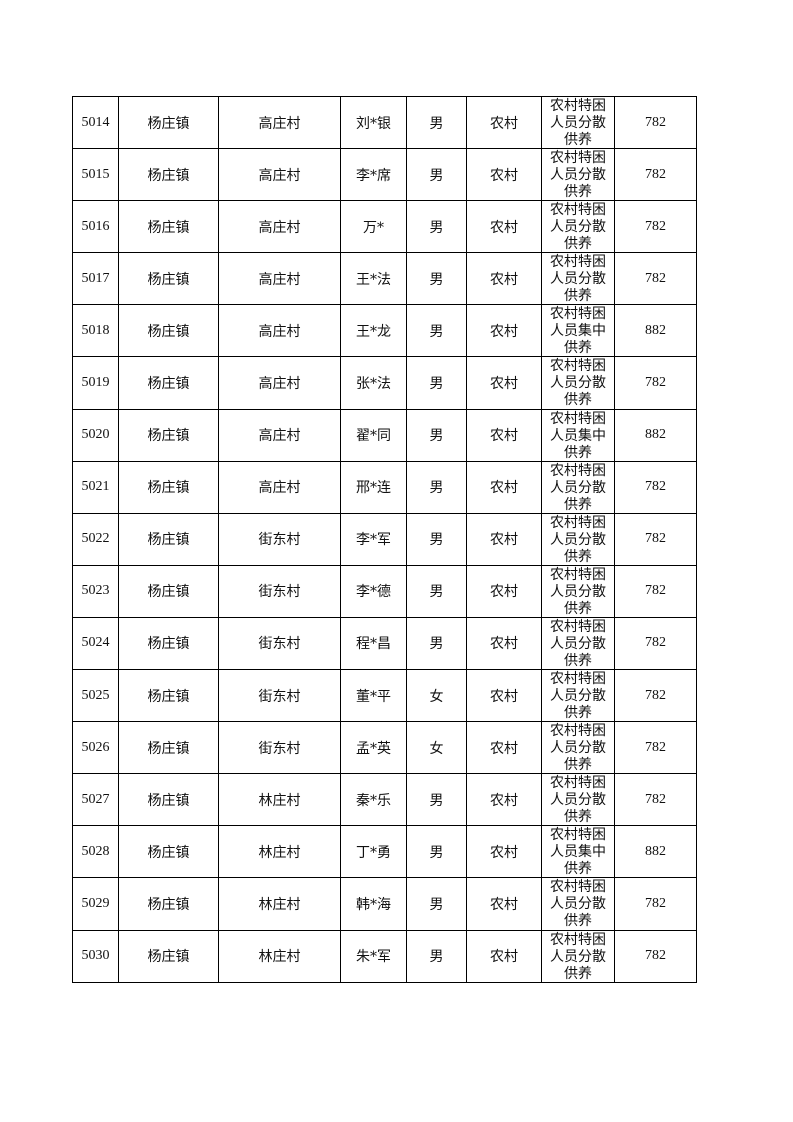 The image size is (793, 1122). What do you see at coordinates (374, 800) in the screenshot?
I see `name-cell: 秦*乐` at bounding box center [374, 800].